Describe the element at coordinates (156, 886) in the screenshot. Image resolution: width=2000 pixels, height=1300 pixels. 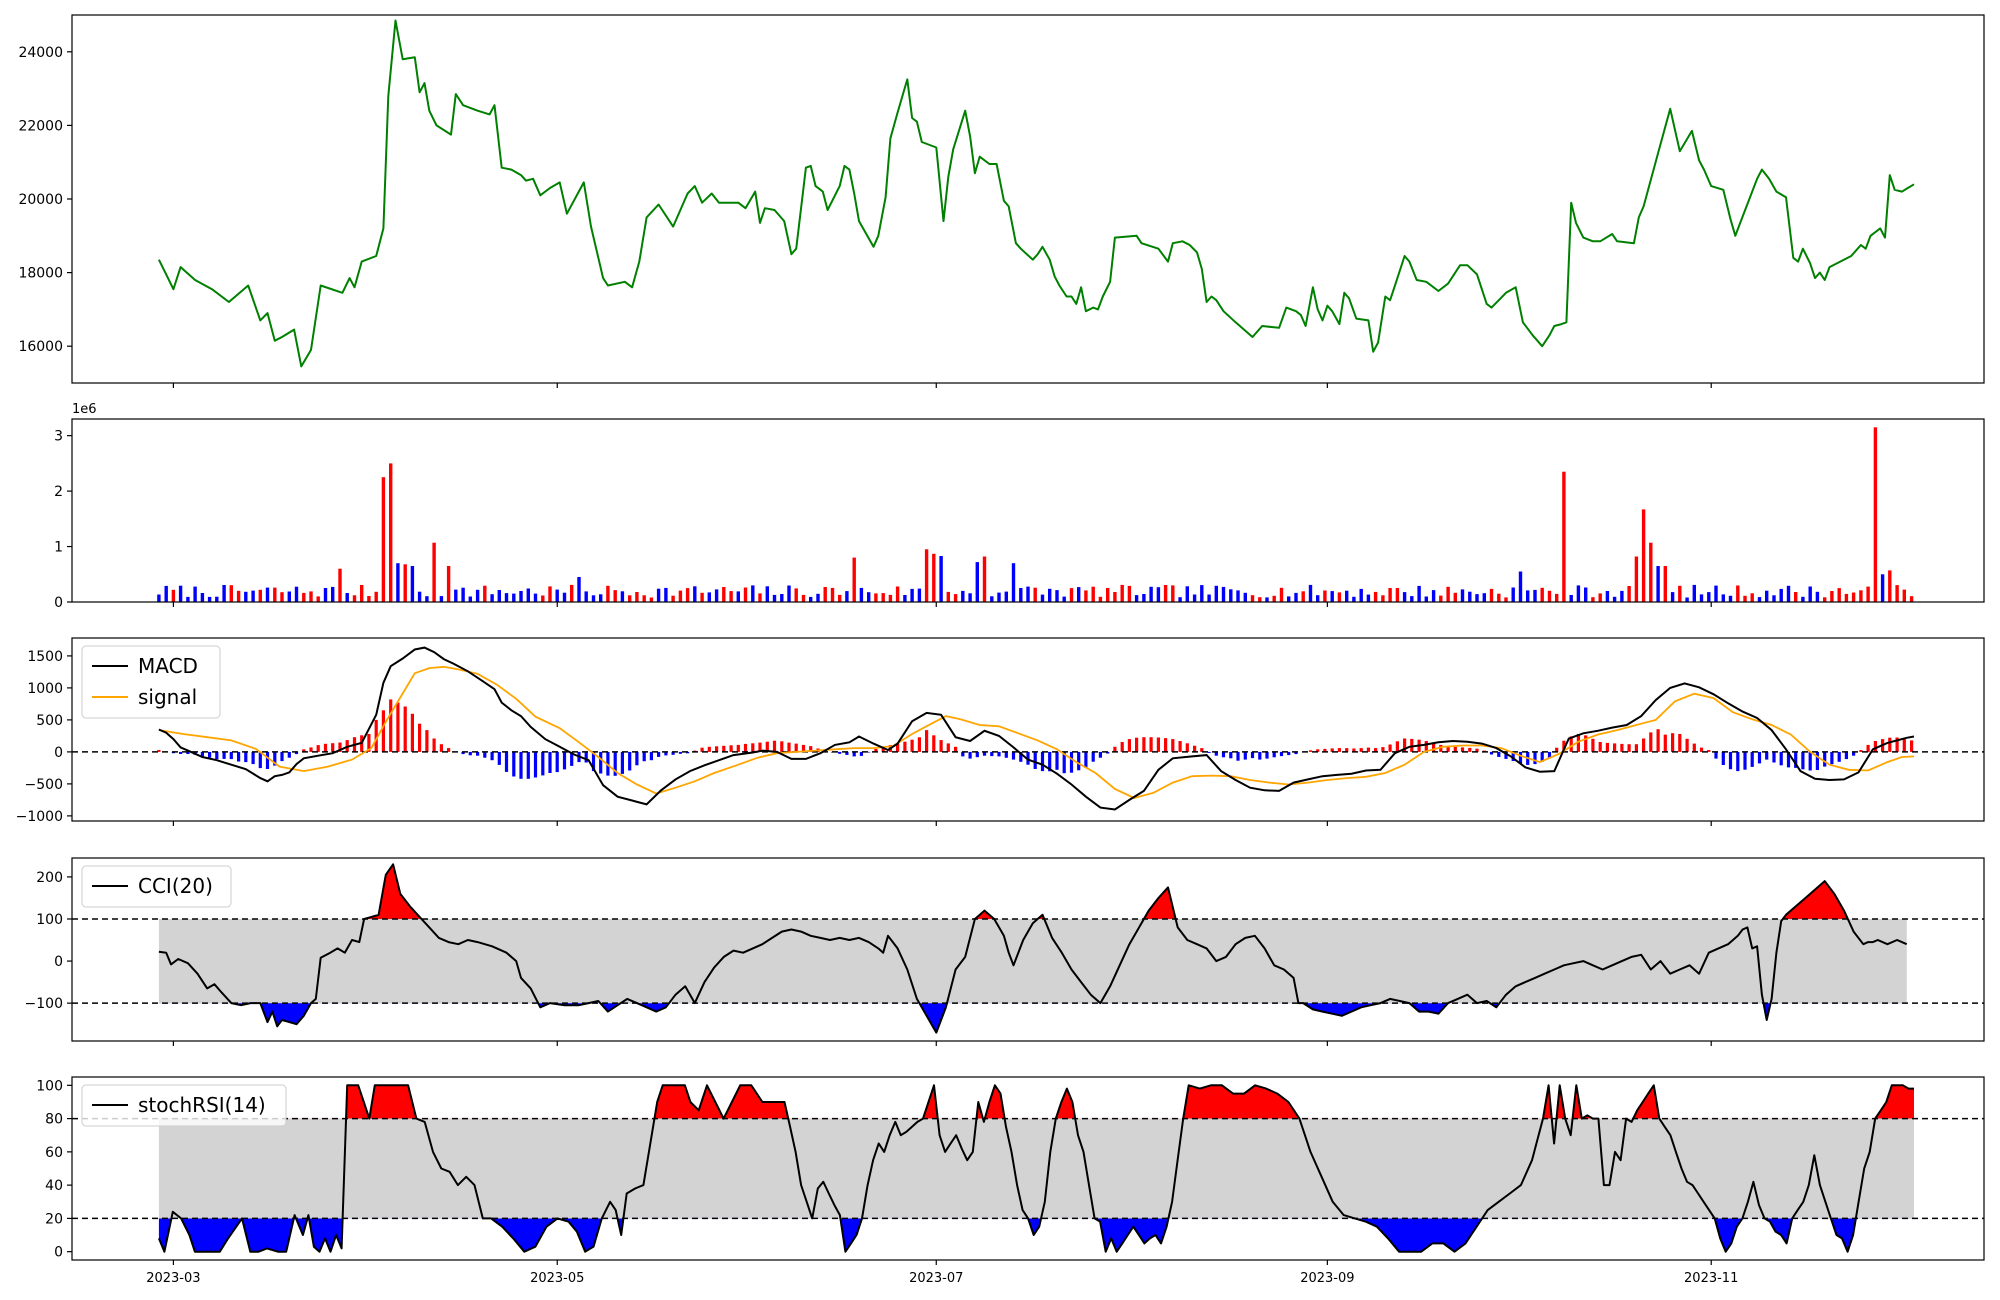
I see `legend-3: CCI(20)` at that location.